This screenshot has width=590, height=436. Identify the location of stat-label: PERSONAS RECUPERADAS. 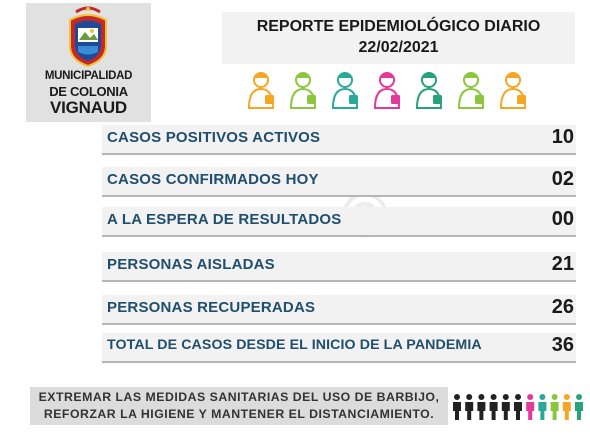
(211, 307).